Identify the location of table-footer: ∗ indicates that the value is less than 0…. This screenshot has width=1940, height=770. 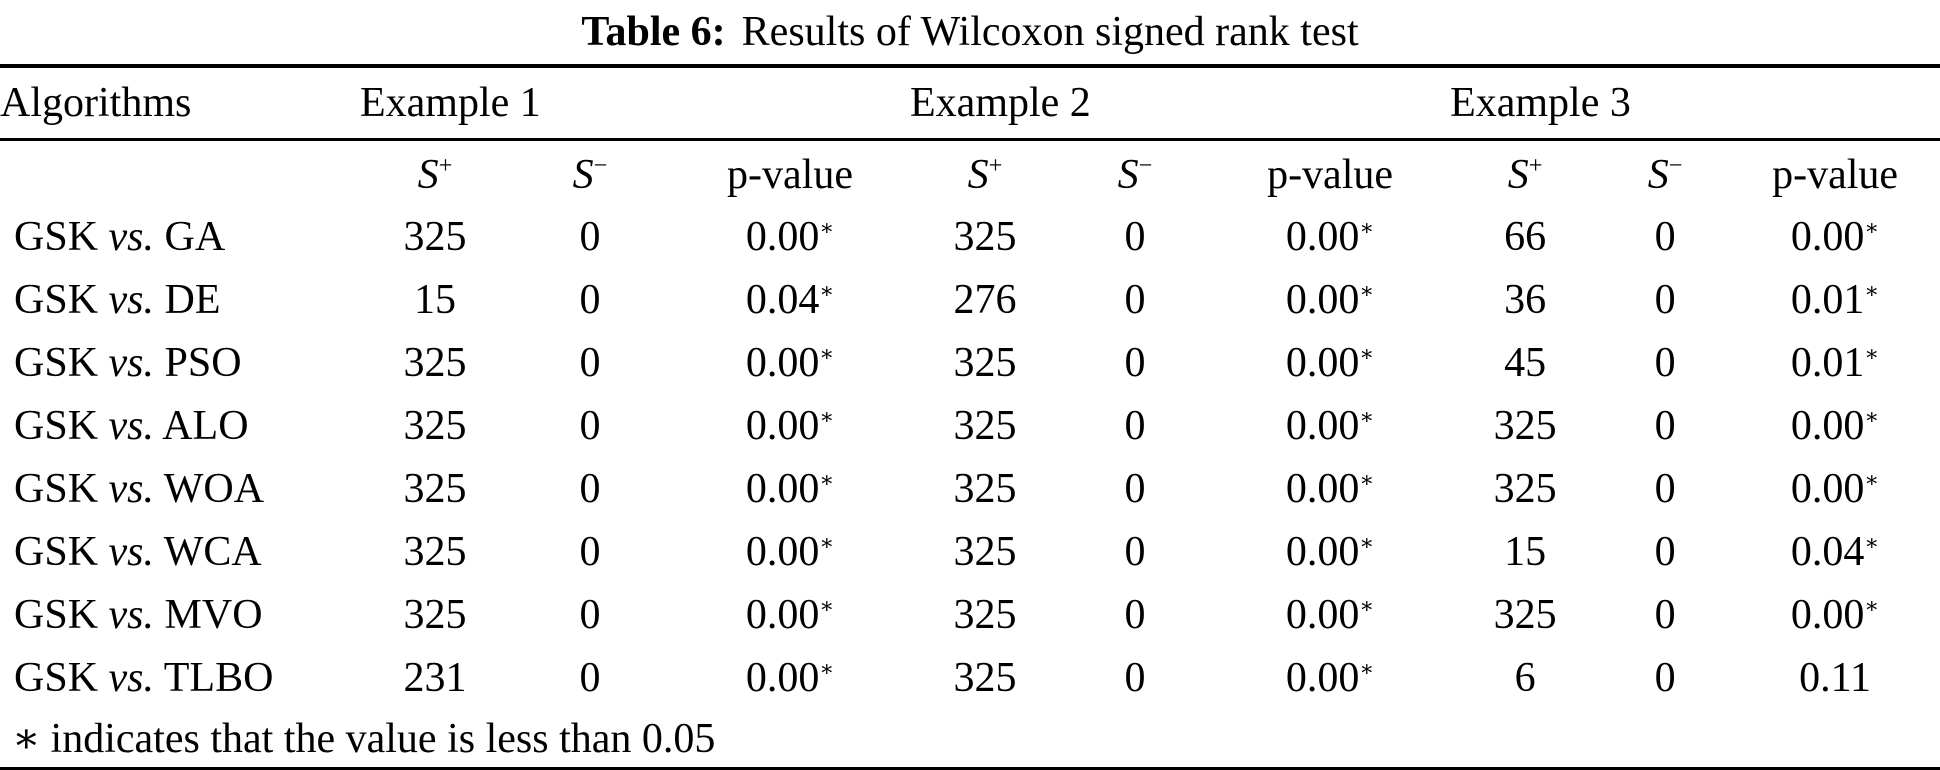
(970, 739).